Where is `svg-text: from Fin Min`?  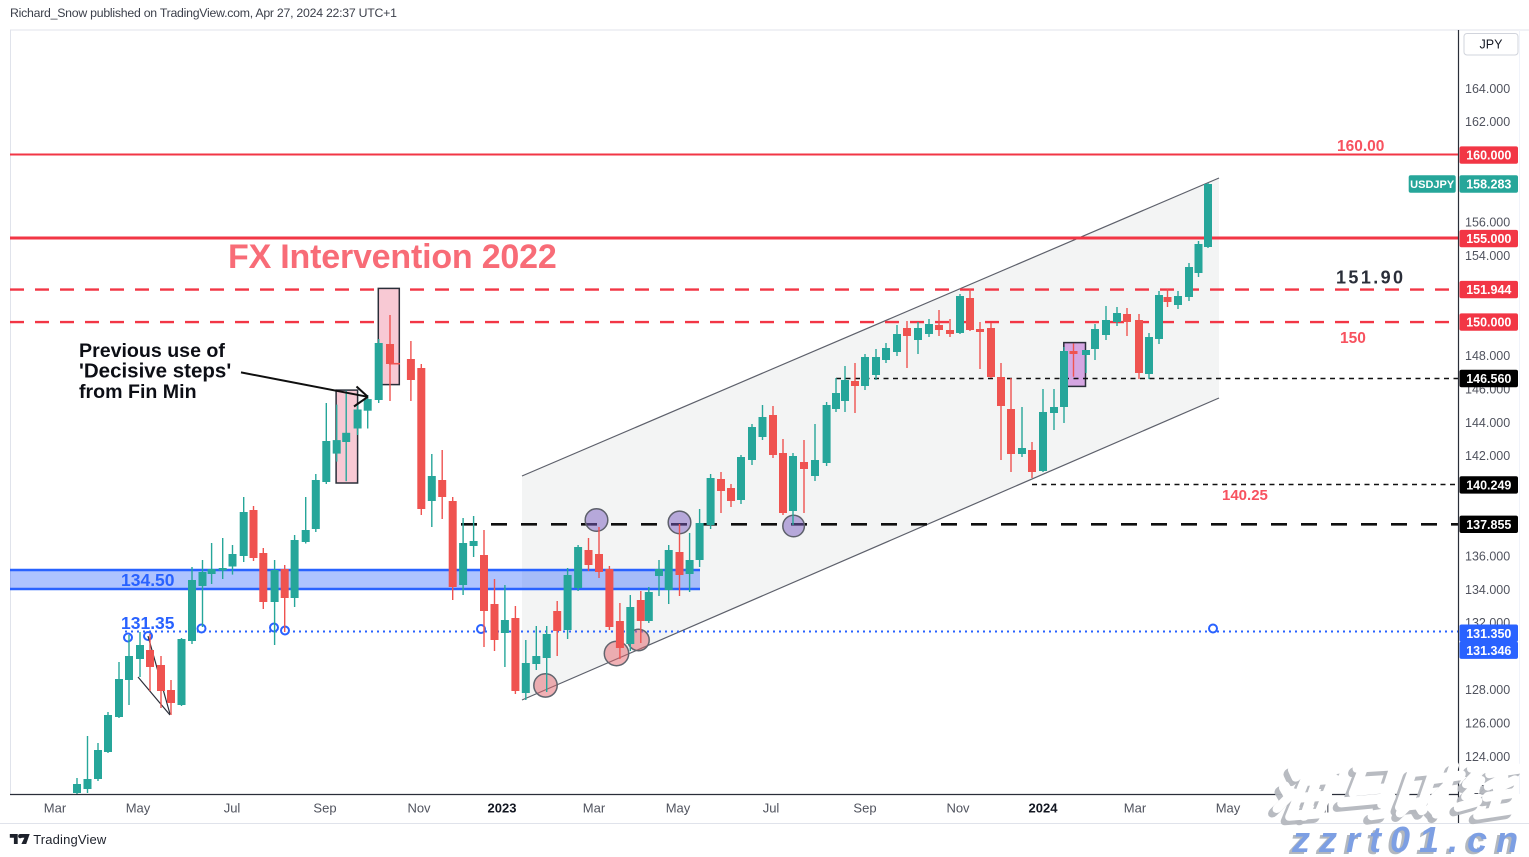
svg-text: from Fin Min is located at coordinates (138, 392).